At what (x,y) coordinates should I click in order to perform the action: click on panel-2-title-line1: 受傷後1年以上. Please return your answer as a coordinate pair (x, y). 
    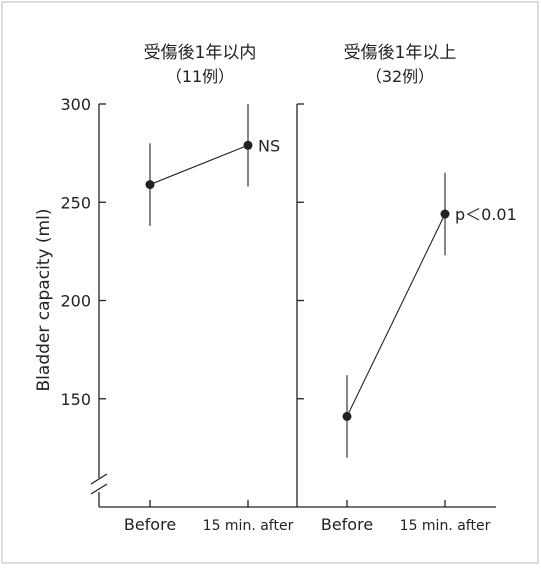
    Looking at the image, I should click on (400, 53).